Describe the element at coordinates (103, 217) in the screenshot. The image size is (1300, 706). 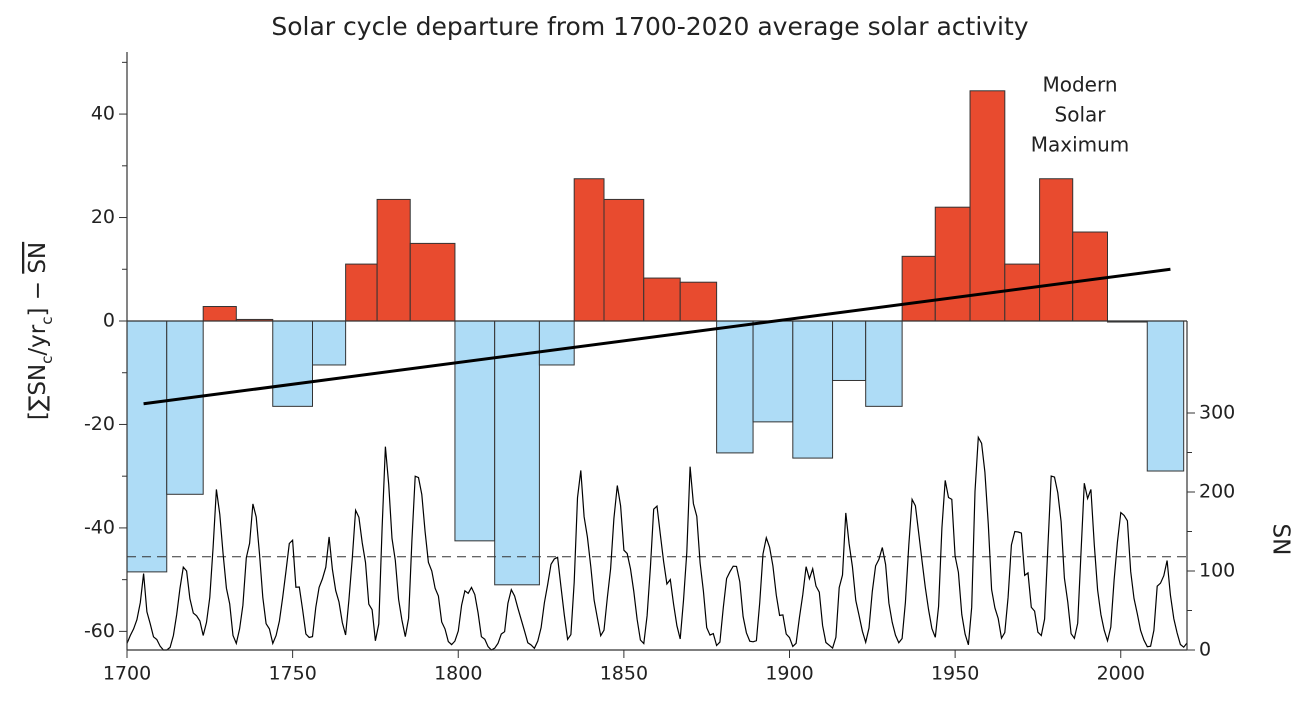
I see `y-tick-label: 20` at that location.